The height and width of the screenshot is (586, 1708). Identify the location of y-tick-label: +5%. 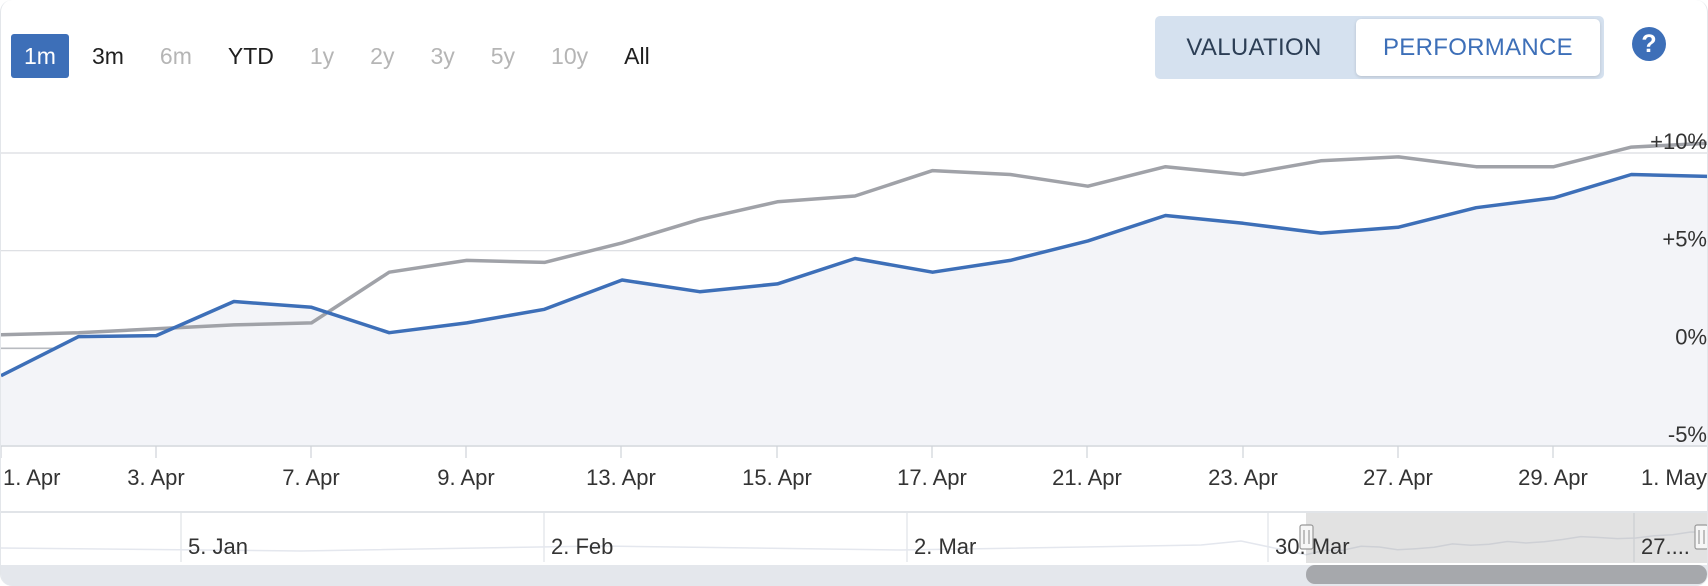
(1684, 239).